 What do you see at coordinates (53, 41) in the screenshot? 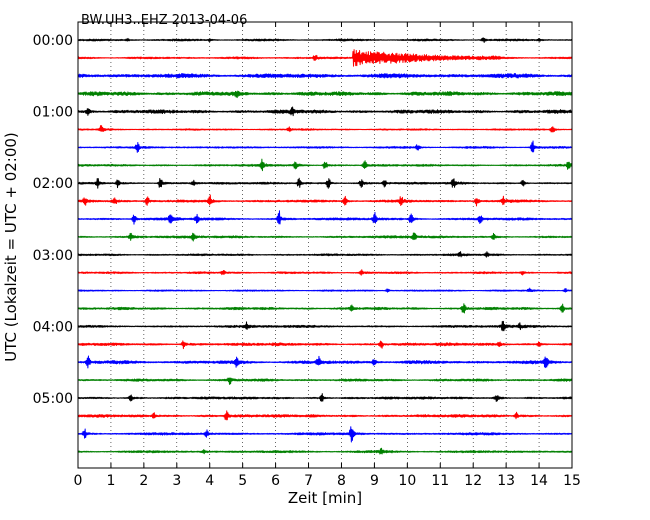
I see `y-tick-label: 00:00` at bounding box center [53, 41].